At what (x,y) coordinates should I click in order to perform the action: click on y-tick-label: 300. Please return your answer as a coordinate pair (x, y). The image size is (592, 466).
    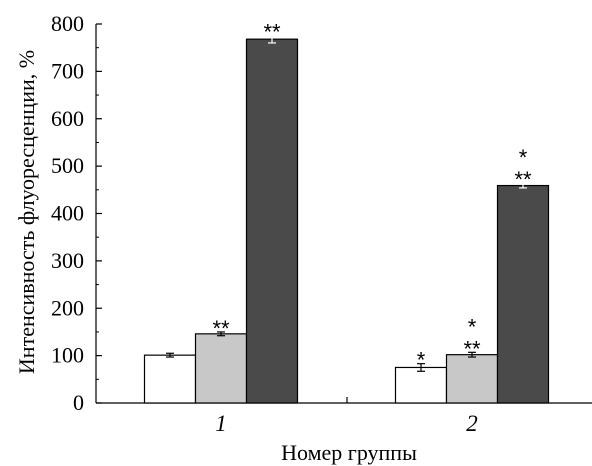
    Looking at the image, I should click on (67, 260).